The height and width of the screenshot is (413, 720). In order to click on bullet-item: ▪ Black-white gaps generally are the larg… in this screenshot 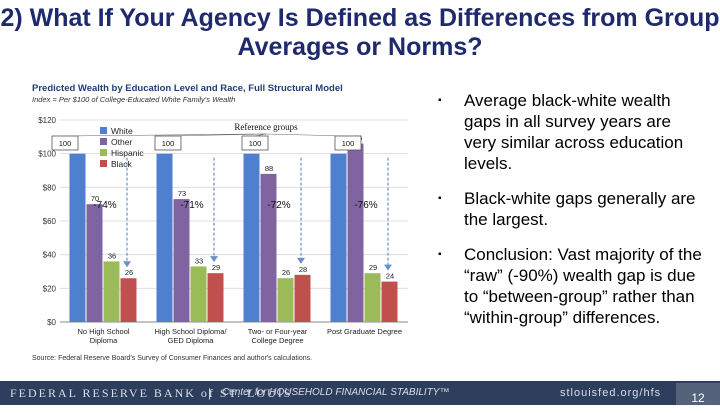, I will do `click(567, 209)`.